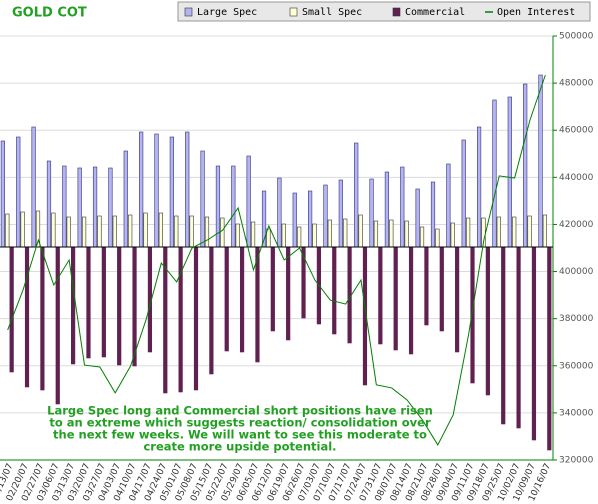 The width and height of the screenshot is (598, 504). What do you see at coordinates (576, 178) in the screenshot?
I see `y2-tick-label: 440000` at bounding box center [576, 178].